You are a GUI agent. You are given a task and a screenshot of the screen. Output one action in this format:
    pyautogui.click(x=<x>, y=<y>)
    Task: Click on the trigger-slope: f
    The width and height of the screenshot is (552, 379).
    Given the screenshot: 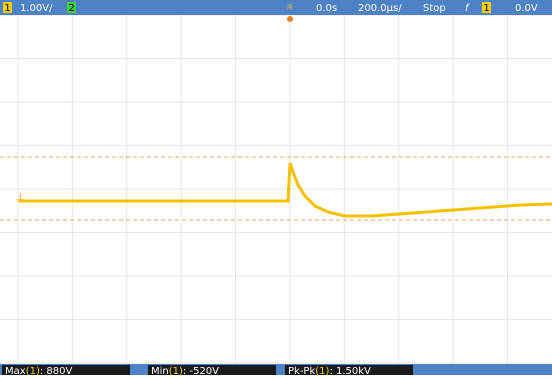 What is the action you would take?
    pyautogui.click(x=467, y=8)
    